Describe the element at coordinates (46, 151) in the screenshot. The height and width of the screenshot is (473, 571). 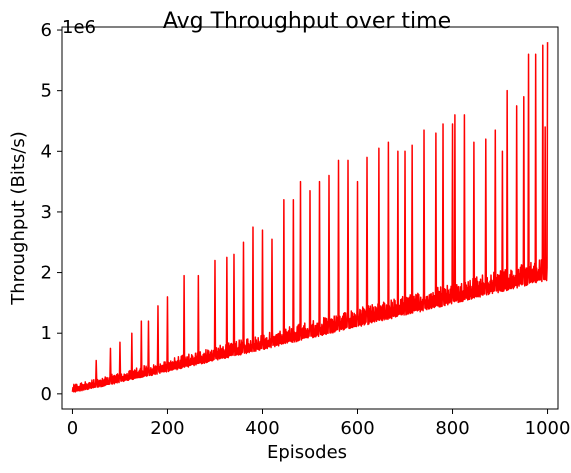
I see `y-tick-label: 4` at that location.